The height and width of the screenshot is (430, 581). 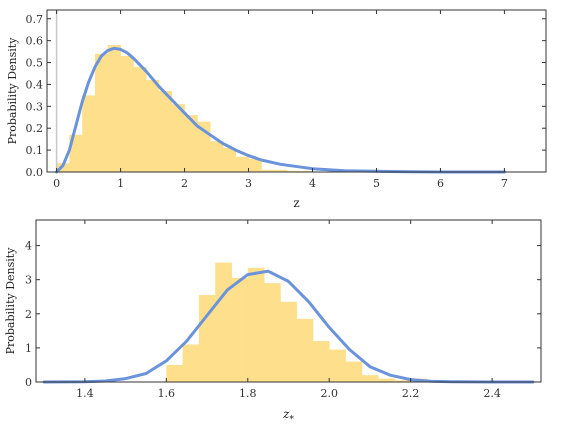 I want to click on y-tick-label: 0.5, so click(x=35, y=63).